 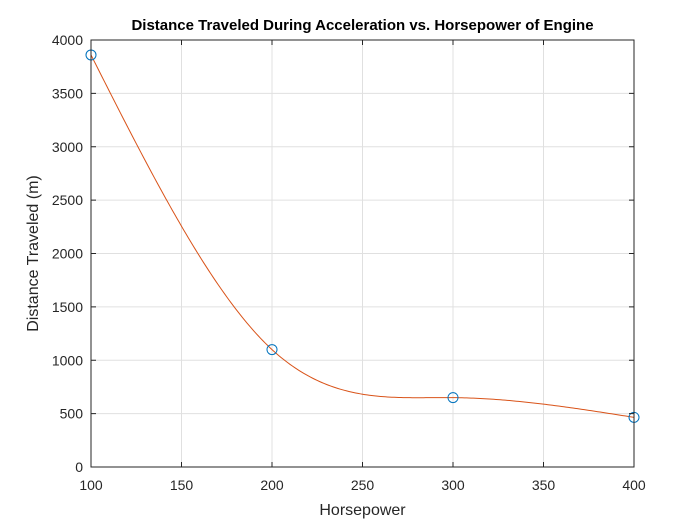 What do you see at coordinates (634, 485) in the screenshot?
I see `x-tick-label: 400` at bounding box center [634, 485].